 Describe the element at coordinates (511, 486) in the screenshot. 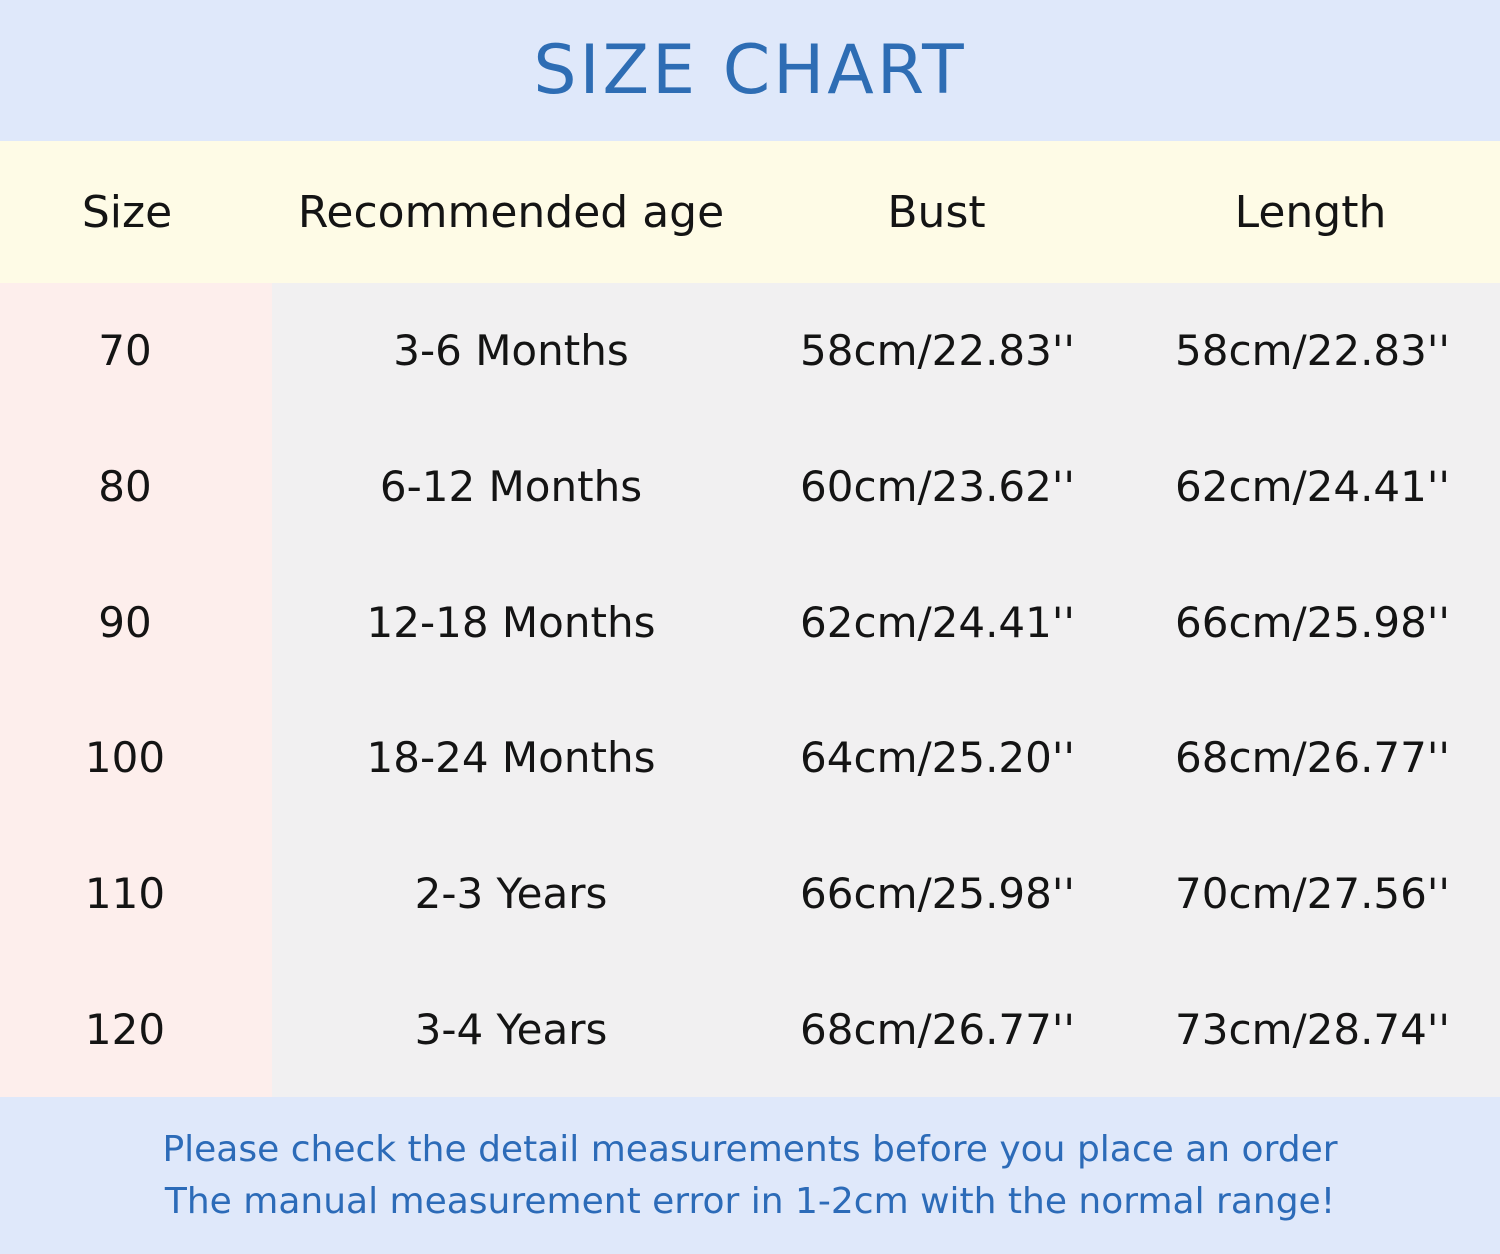

I see `cell-age: 6-12 Months` at that location.